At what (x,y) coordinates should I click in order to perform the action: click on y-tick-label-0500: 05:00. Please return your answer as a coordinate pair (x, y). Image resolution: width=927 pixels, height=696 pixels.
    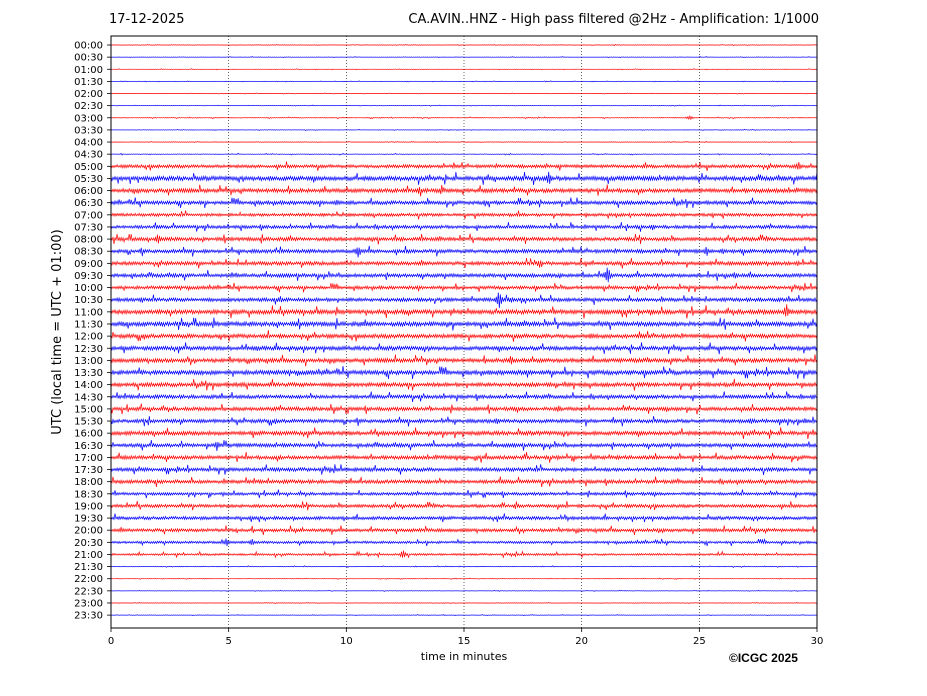
    Looking at the image, I should click on (88, 167).